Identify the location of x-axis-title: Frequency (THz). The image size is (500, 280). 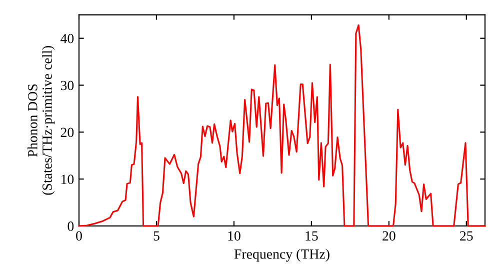
(282, 255).